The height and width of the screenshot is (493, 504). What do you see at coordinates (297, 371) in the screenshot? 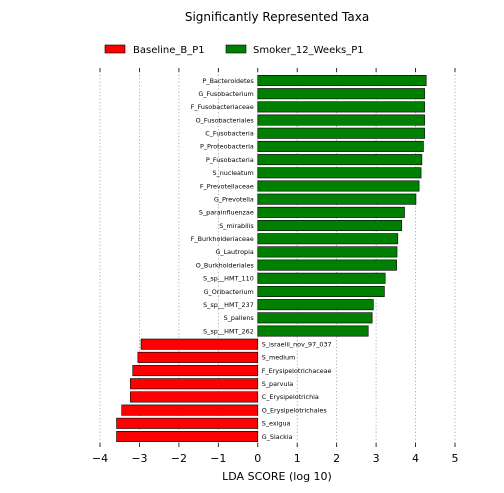
I see `bar-label: F_Erysipelotrichaceae` at bounding box center [297, 371].